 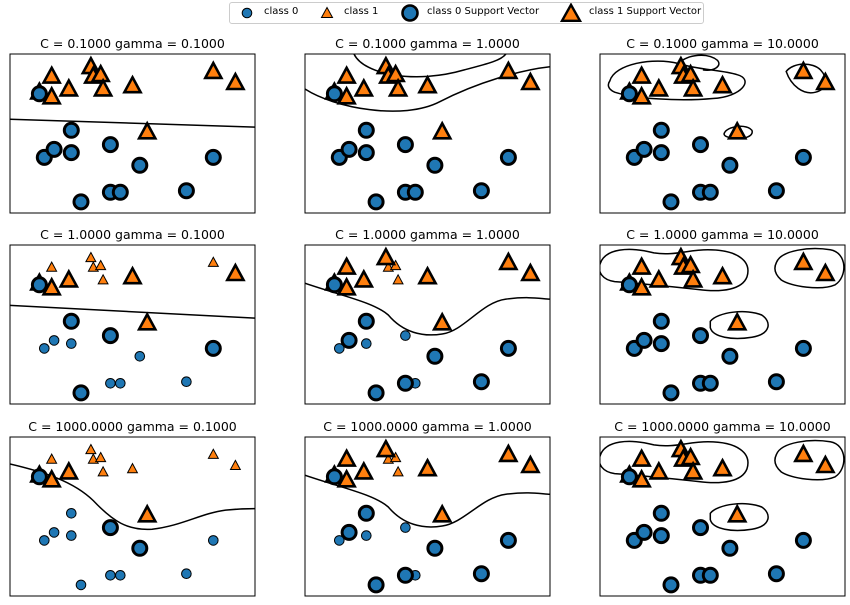 What do you see at coordinates (645, 11) in the screenshot?
I see `legend-label-class-1-sv: class 1 Support Vector` at bounding box center [645, 11].